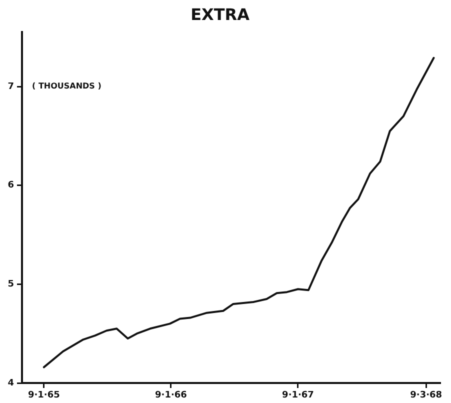  What do you see at coordinates (11, 185) in the screenshot?
I see `y-tick-label: 6` at bounding box center [11, 185].